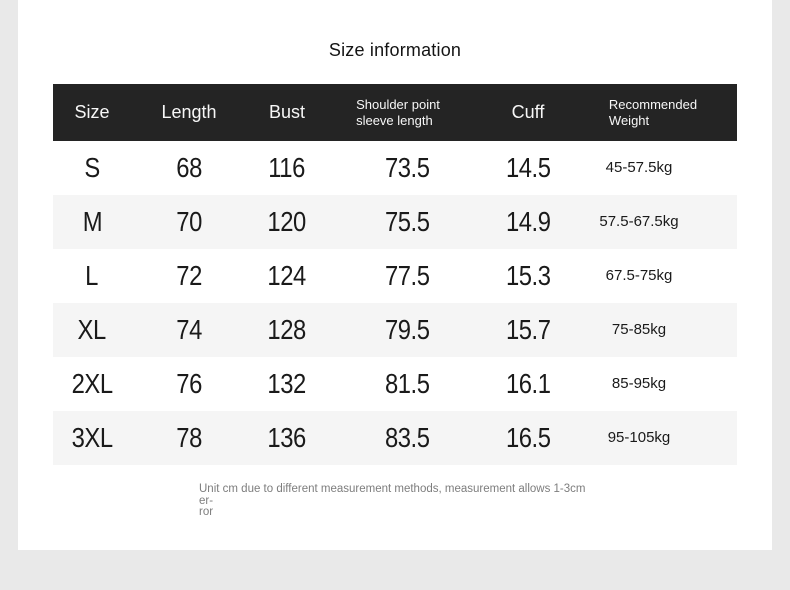 The image size is (790, 590). Describe the element at coordinates (639, 383) in the screenshot. I see `weight-cell: 85-95kg` at that location.